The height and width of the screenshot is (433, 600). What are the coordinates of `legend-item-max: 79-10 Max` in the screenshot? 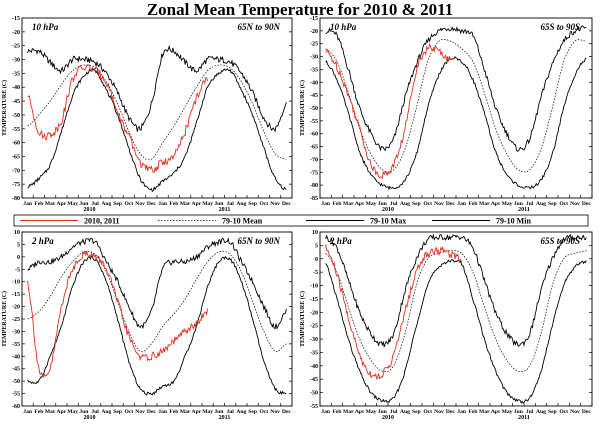 It's located at (356, 221).